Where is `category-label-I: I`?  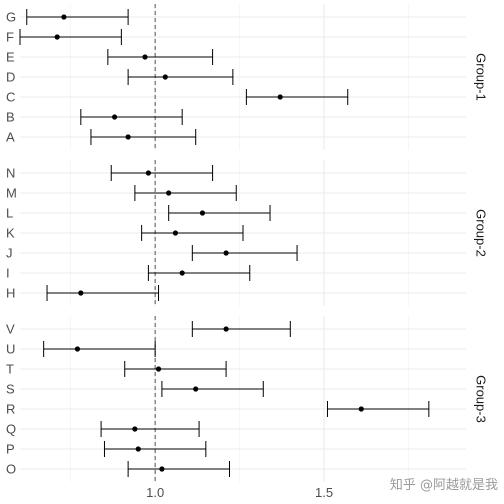 category-label-I: I is located at coordinates (8, 273).